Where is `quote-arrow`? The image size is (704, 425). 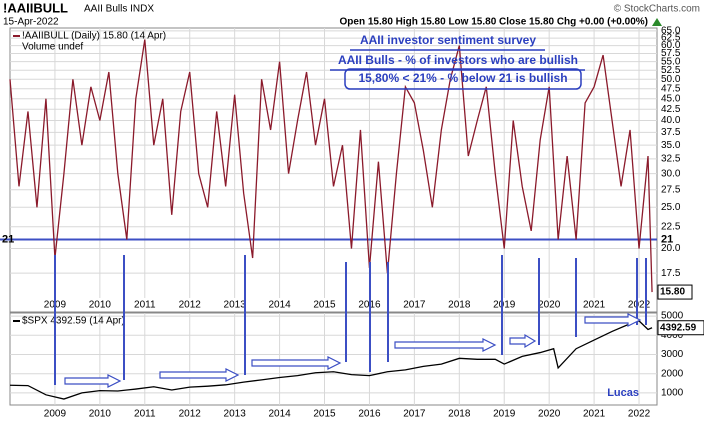 quote-arrow is located at coordinates (657, 22).